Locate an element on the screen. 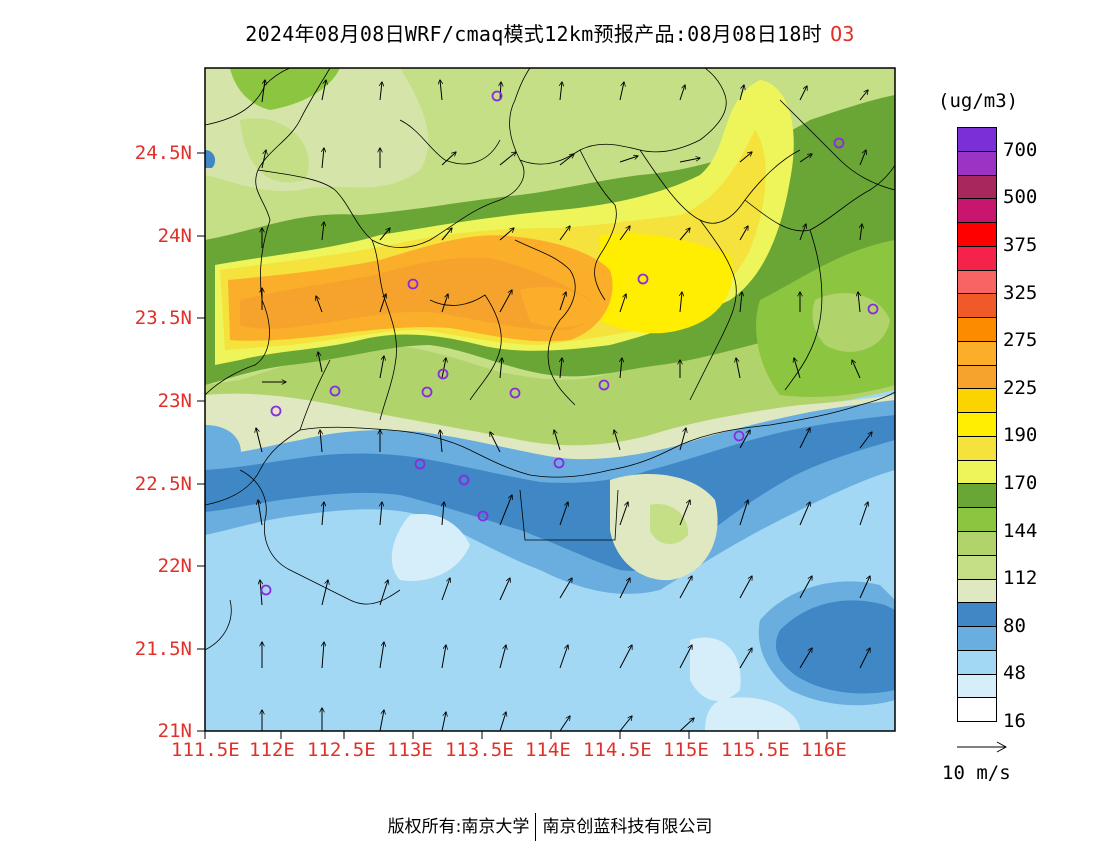 The image size is (1100, 850). footer-separator is located at coordinates (536, 827).